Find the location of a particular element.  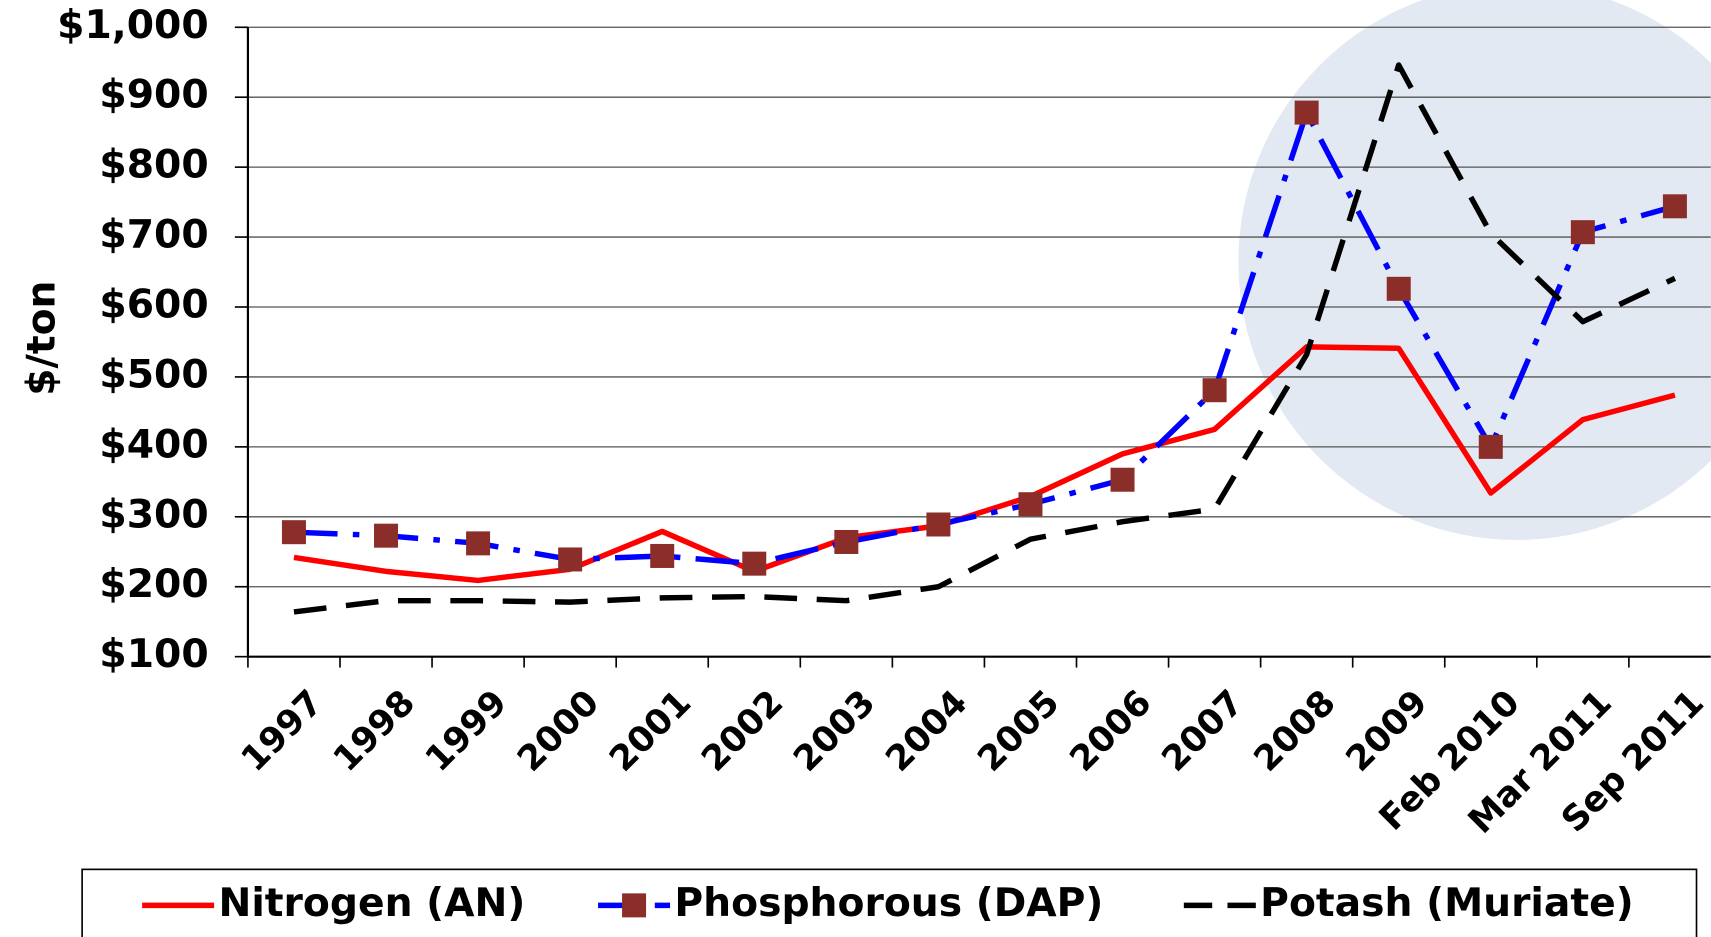

y-tick-label: $600 is located at coordinates (153, 305).